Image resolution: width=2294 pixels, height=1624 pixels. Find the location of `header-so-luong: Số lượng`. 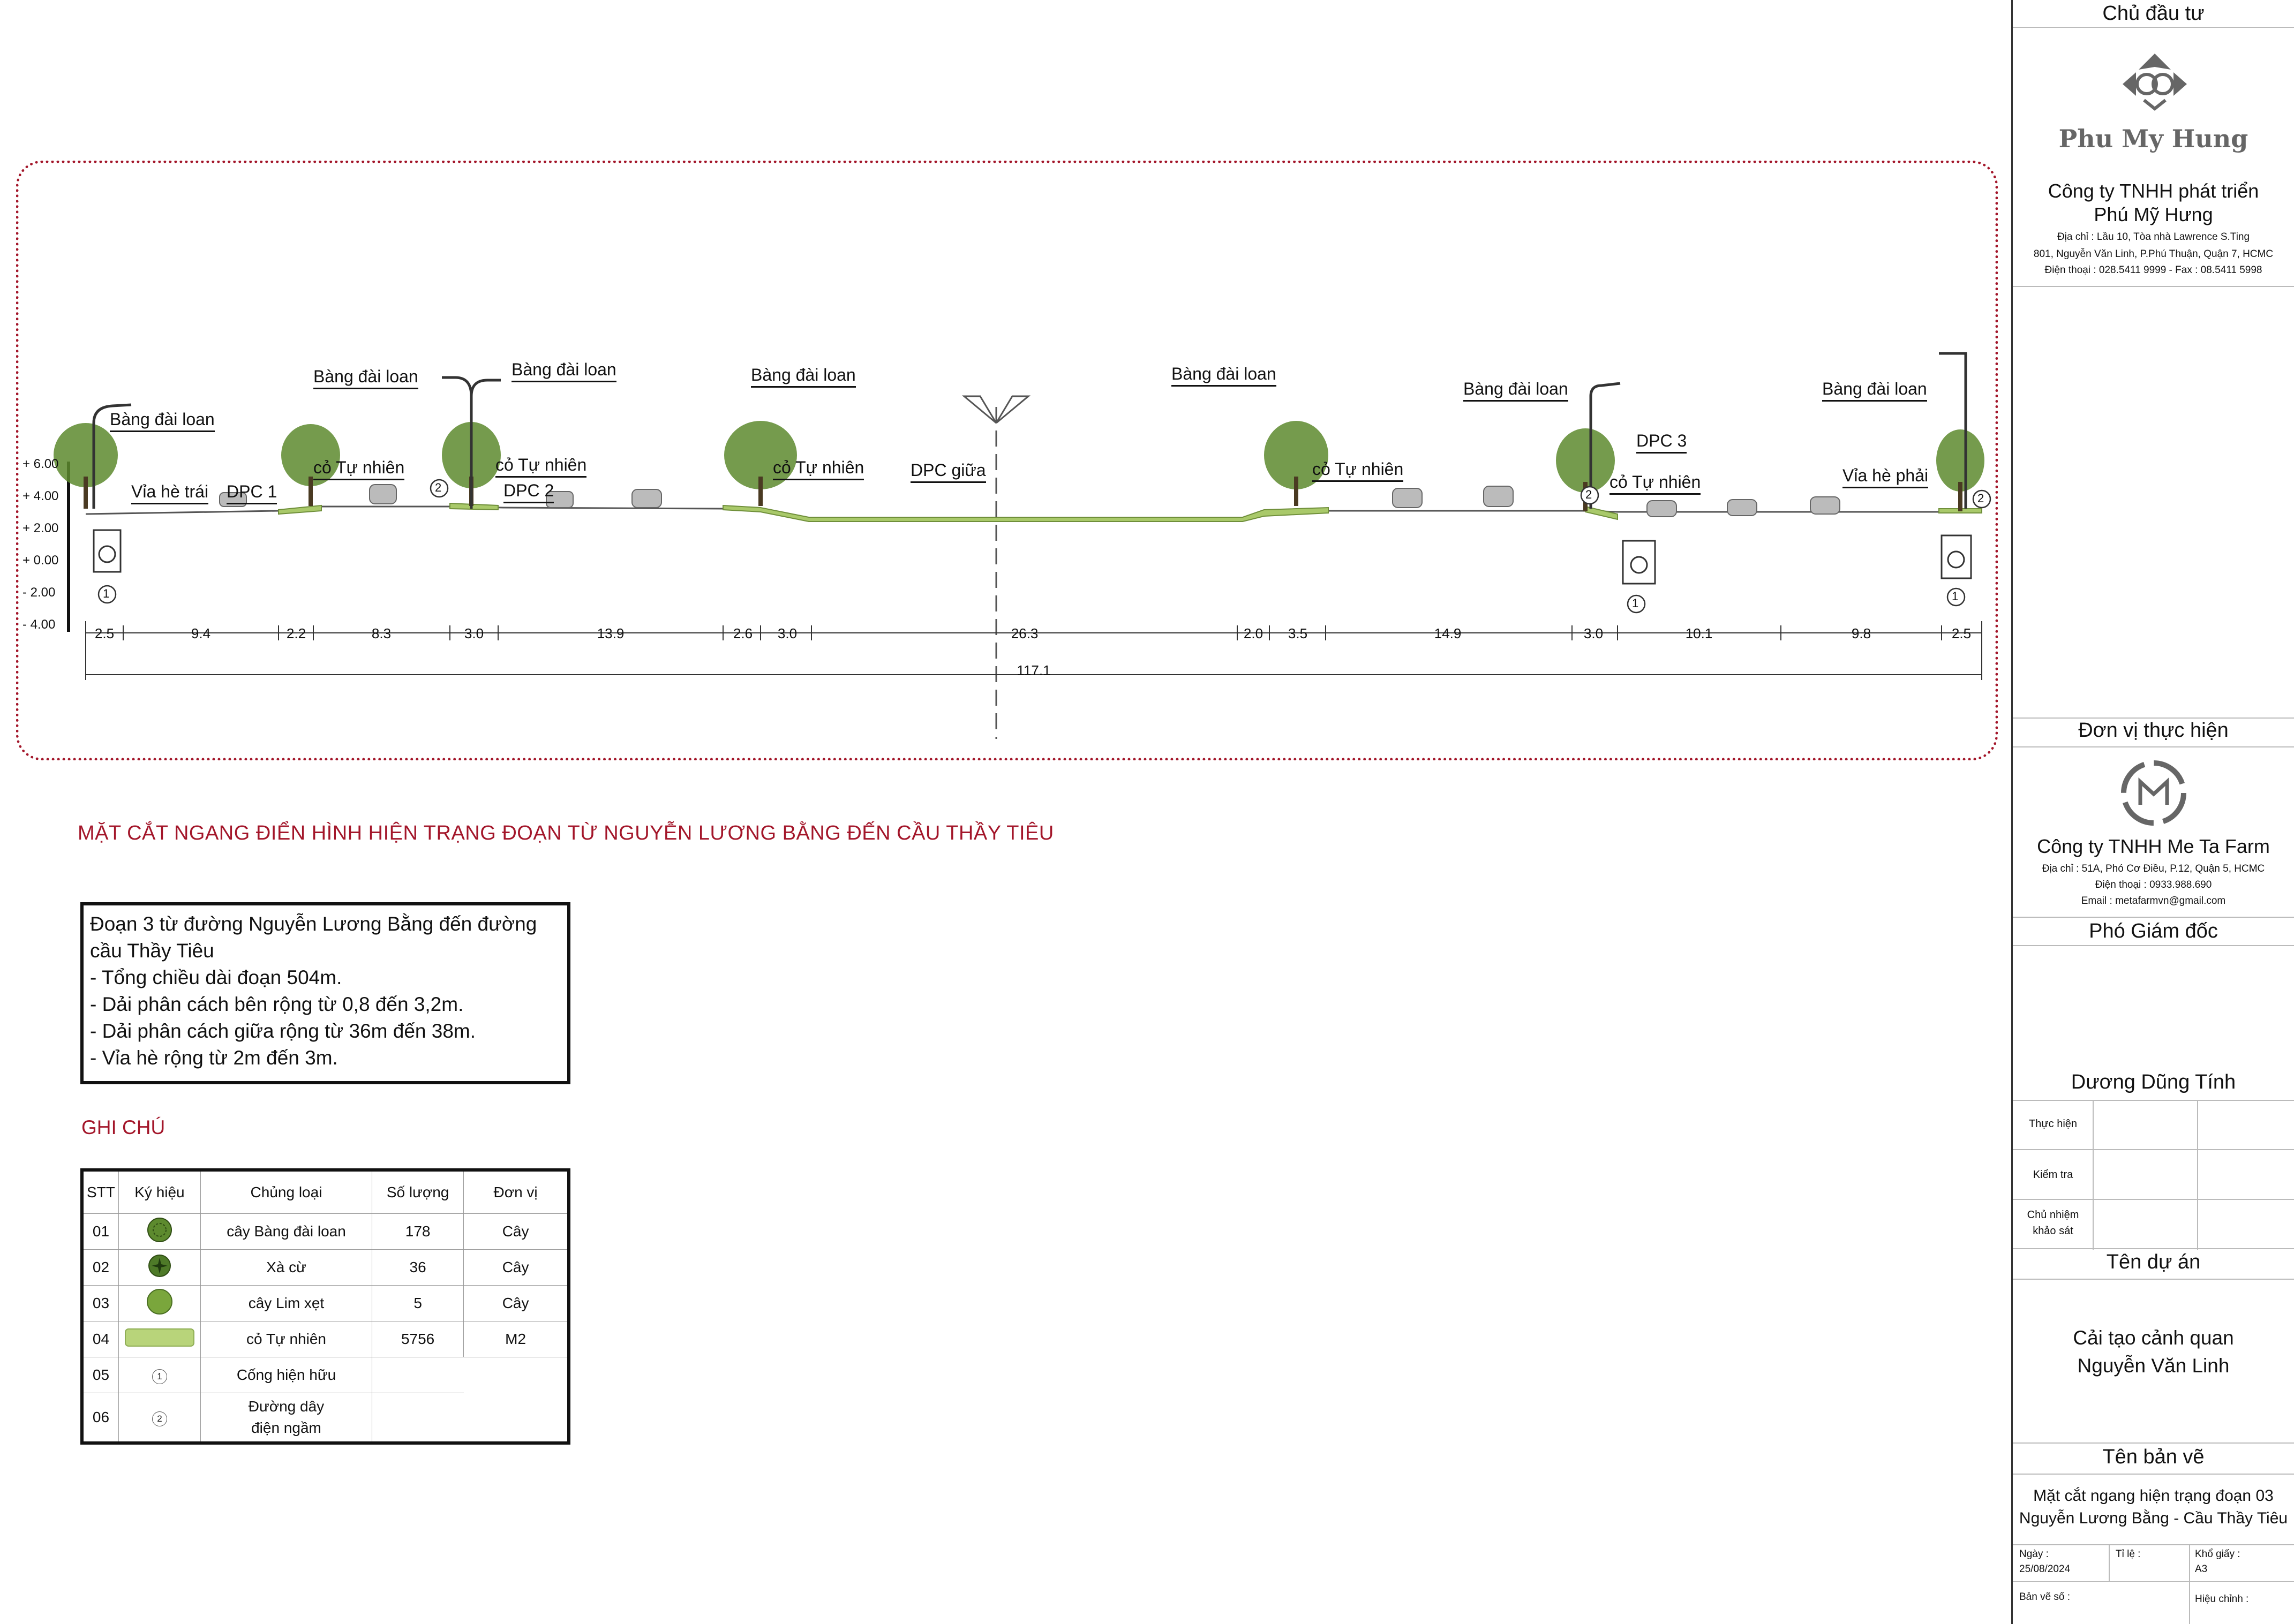

header-so-luong: Số lượng is located at coordinates (418, 1191).